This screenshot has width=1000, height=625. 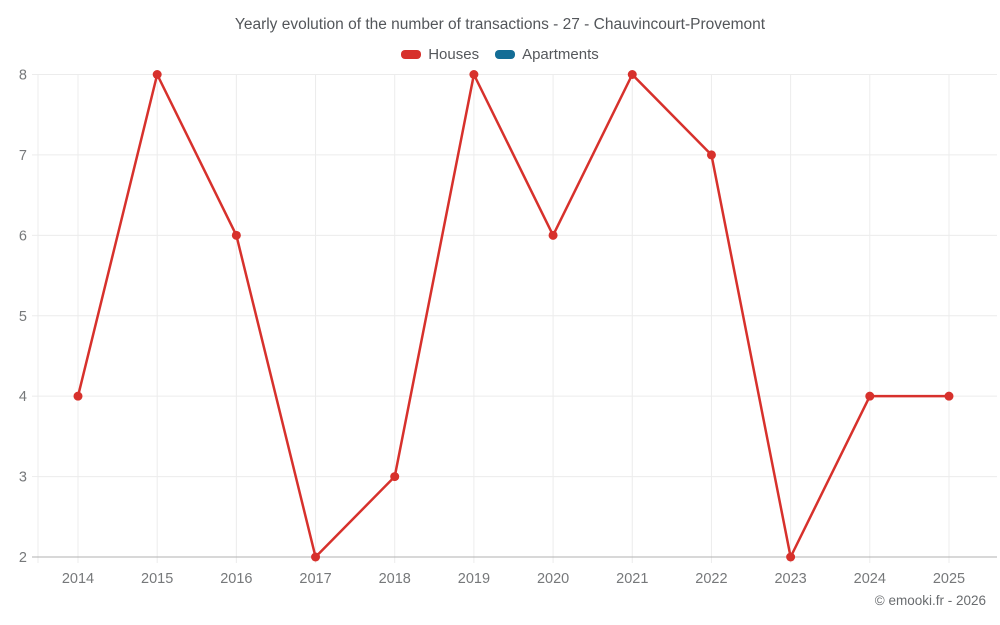 What do you see at coordinates (411, 54) in the screenshot?
I see `houses-legend-swatch-icon` at bounding box center [411, 54].